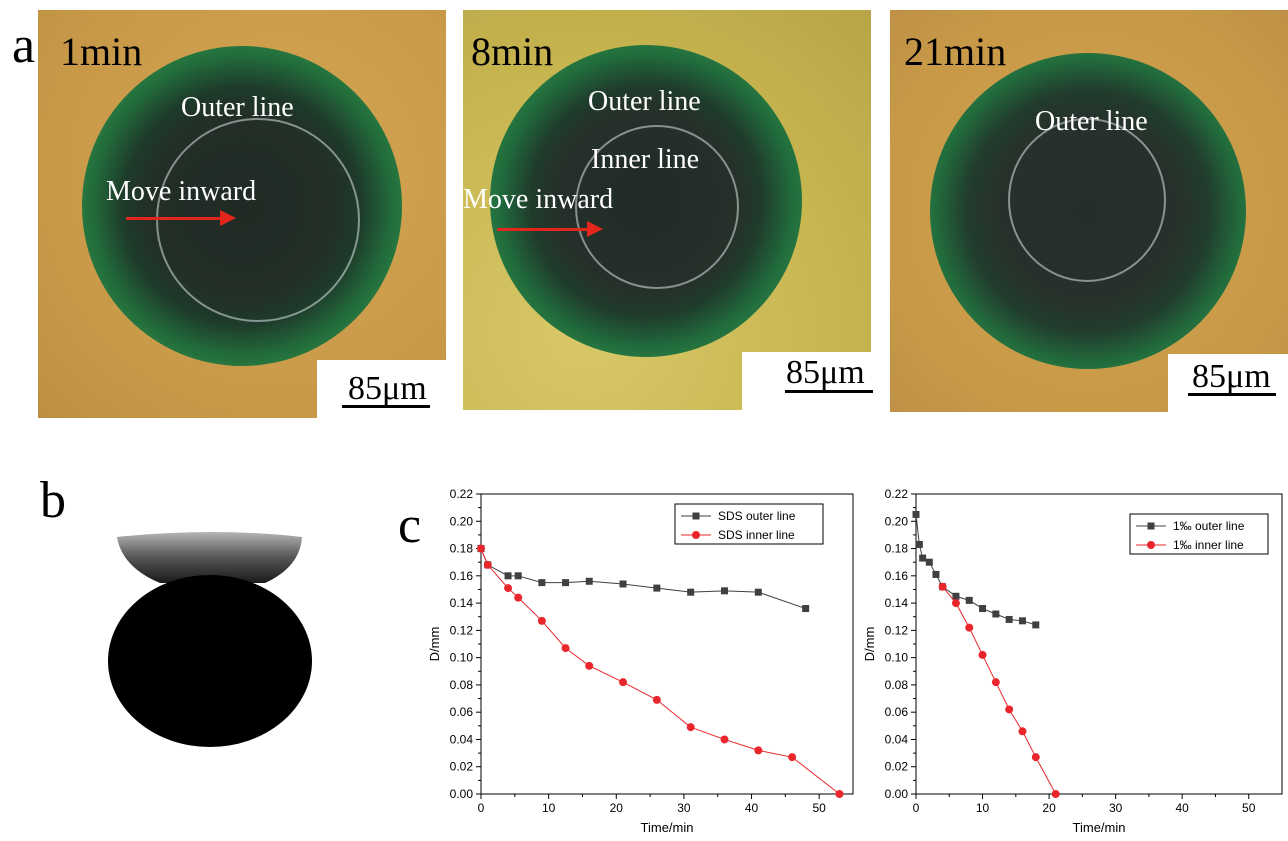 This screenshot has height=841, width=1288. I want to click on y-tick-label: 0.14, so click(897, 603).